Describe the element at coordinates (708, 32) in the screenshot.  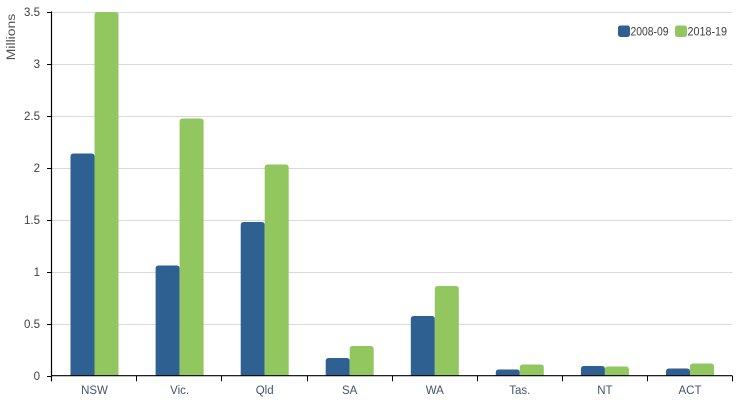
I see `svg-text: 2018-19` at that location.